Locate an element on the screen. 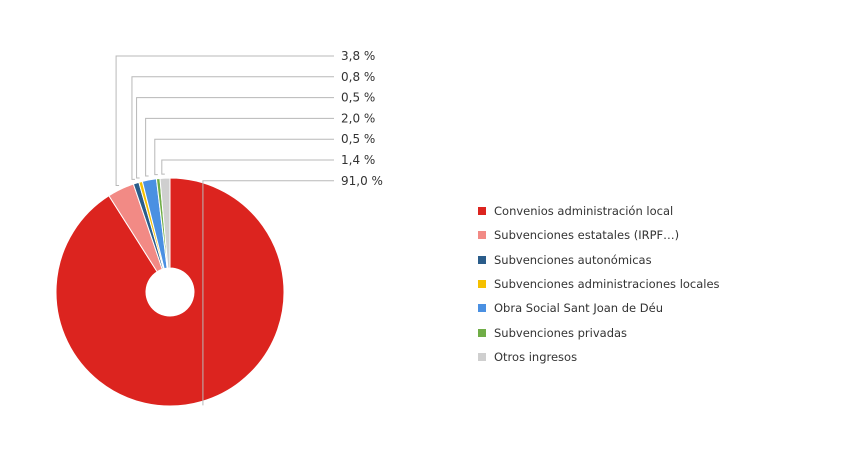  legend-item-subvenciones-autonomicas: Subvenciones autonómicas is located at coordinates (599, 260).